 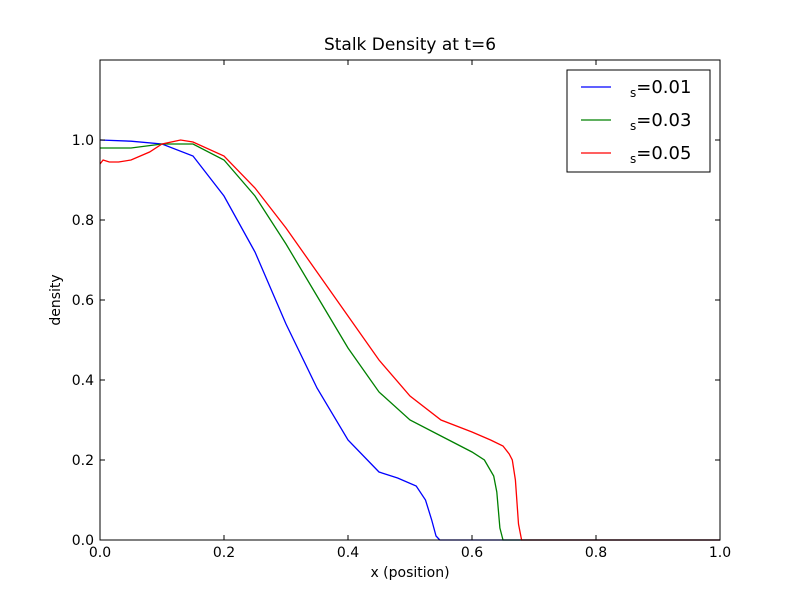 What do you see at coordinates (472, 553) in the screenshot?
I see `x-tick-label: 0.6` at bounding box center [472, 553].